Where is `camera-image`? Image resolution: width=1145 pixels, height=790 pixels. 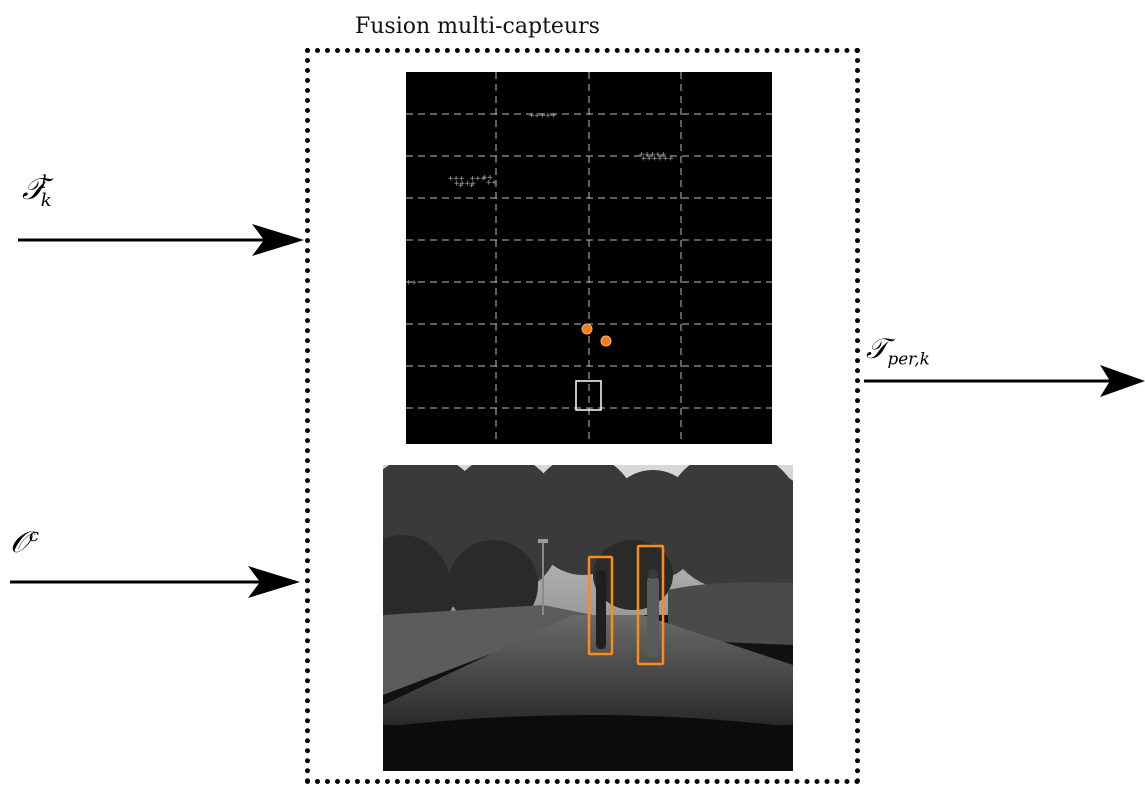 camera-image is located at coordinates (588, 618).